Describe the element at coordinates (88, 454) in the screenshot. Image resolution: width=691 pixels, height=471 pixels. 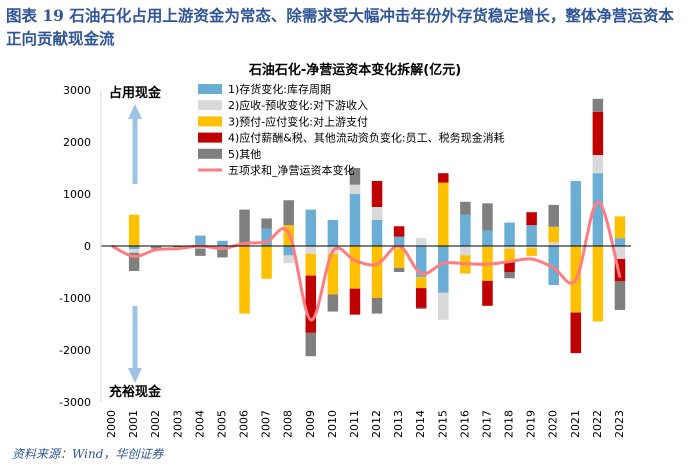
I see `source-note: 资料来源：Wind，华创证券` at that location.